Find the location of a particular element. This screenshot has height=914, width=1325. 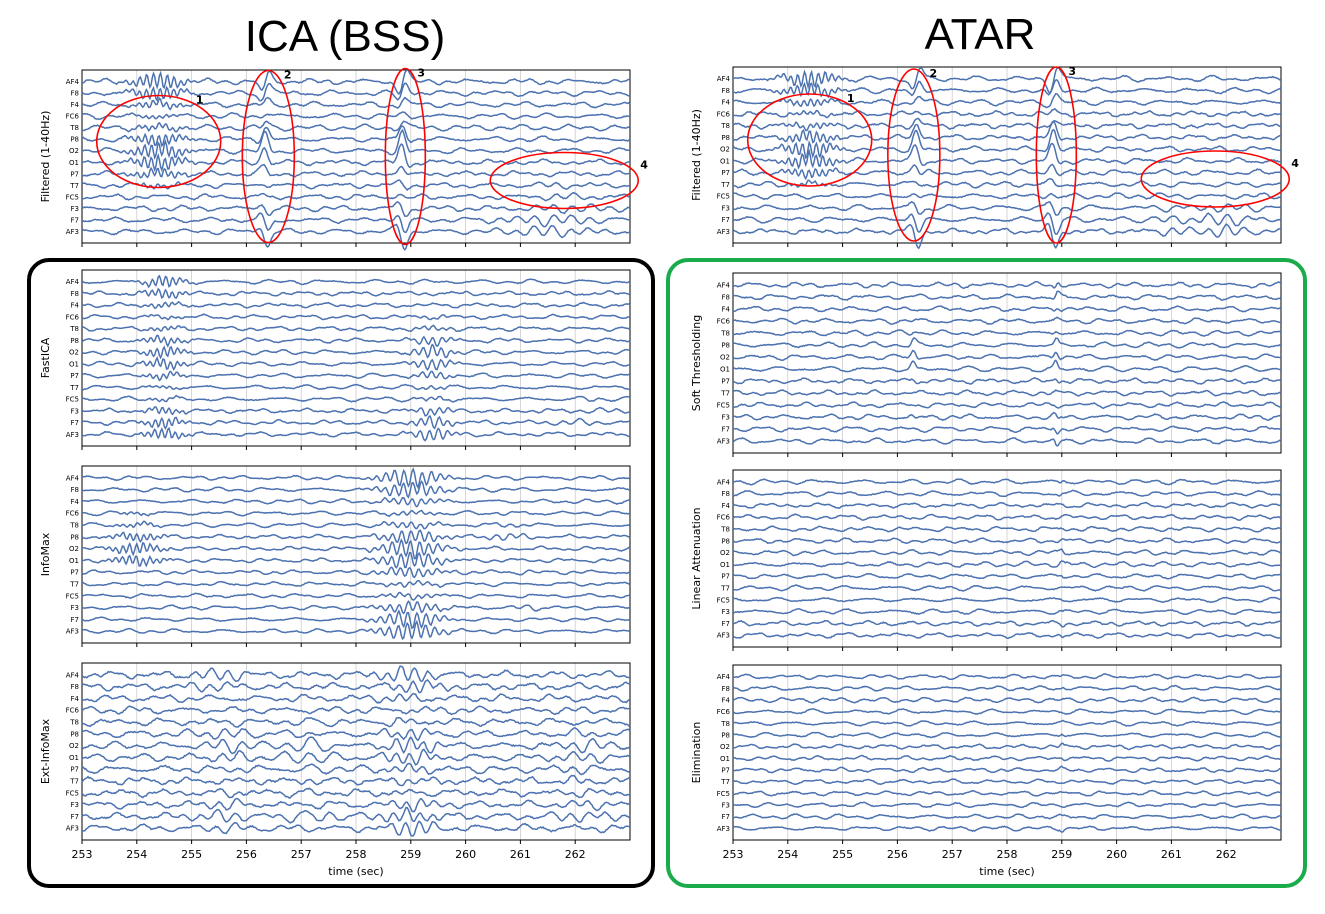

artifact-label-2: 2 is located at coordinates (933, 73).